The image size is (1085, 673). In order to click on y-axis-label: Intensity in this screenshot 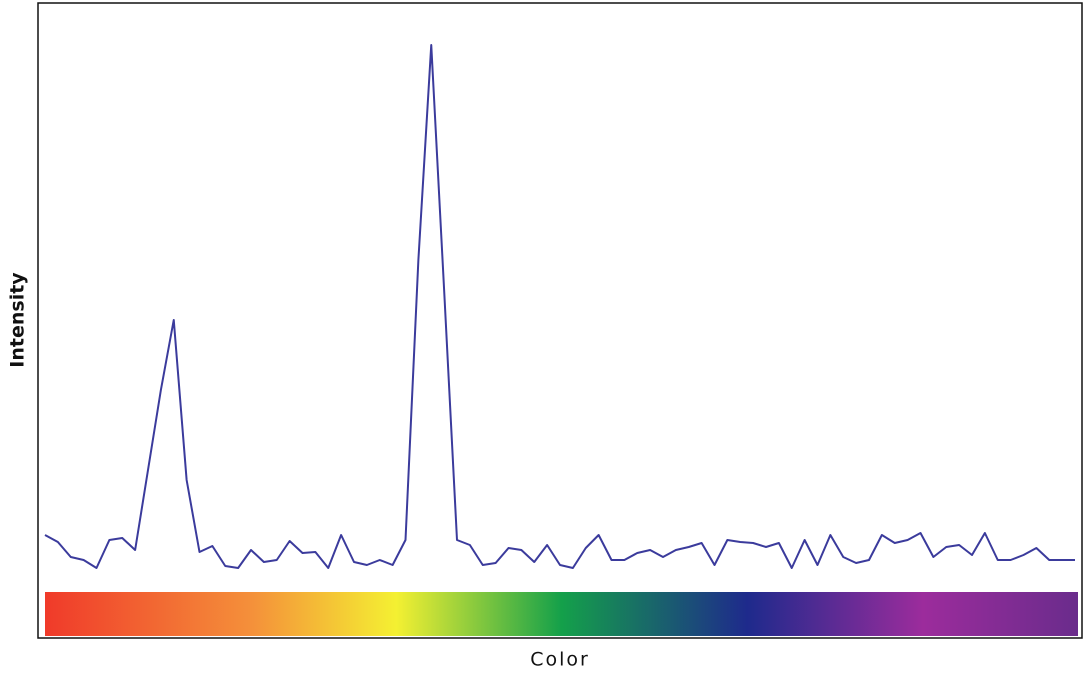, I will do `click(18, 320)`.